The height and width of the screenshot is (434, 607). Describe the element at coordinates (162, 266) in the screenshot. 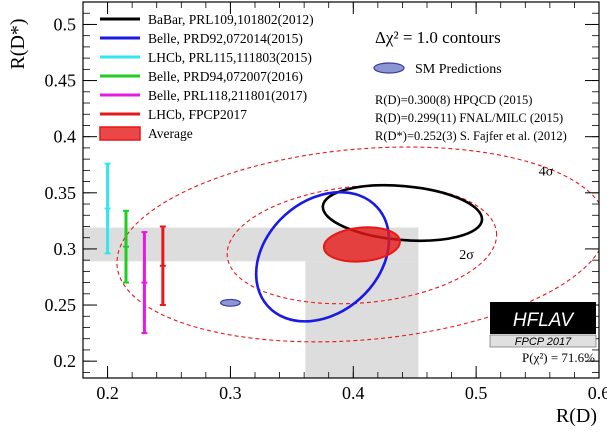

I see `lhcb_2017-error-bar` at that location.